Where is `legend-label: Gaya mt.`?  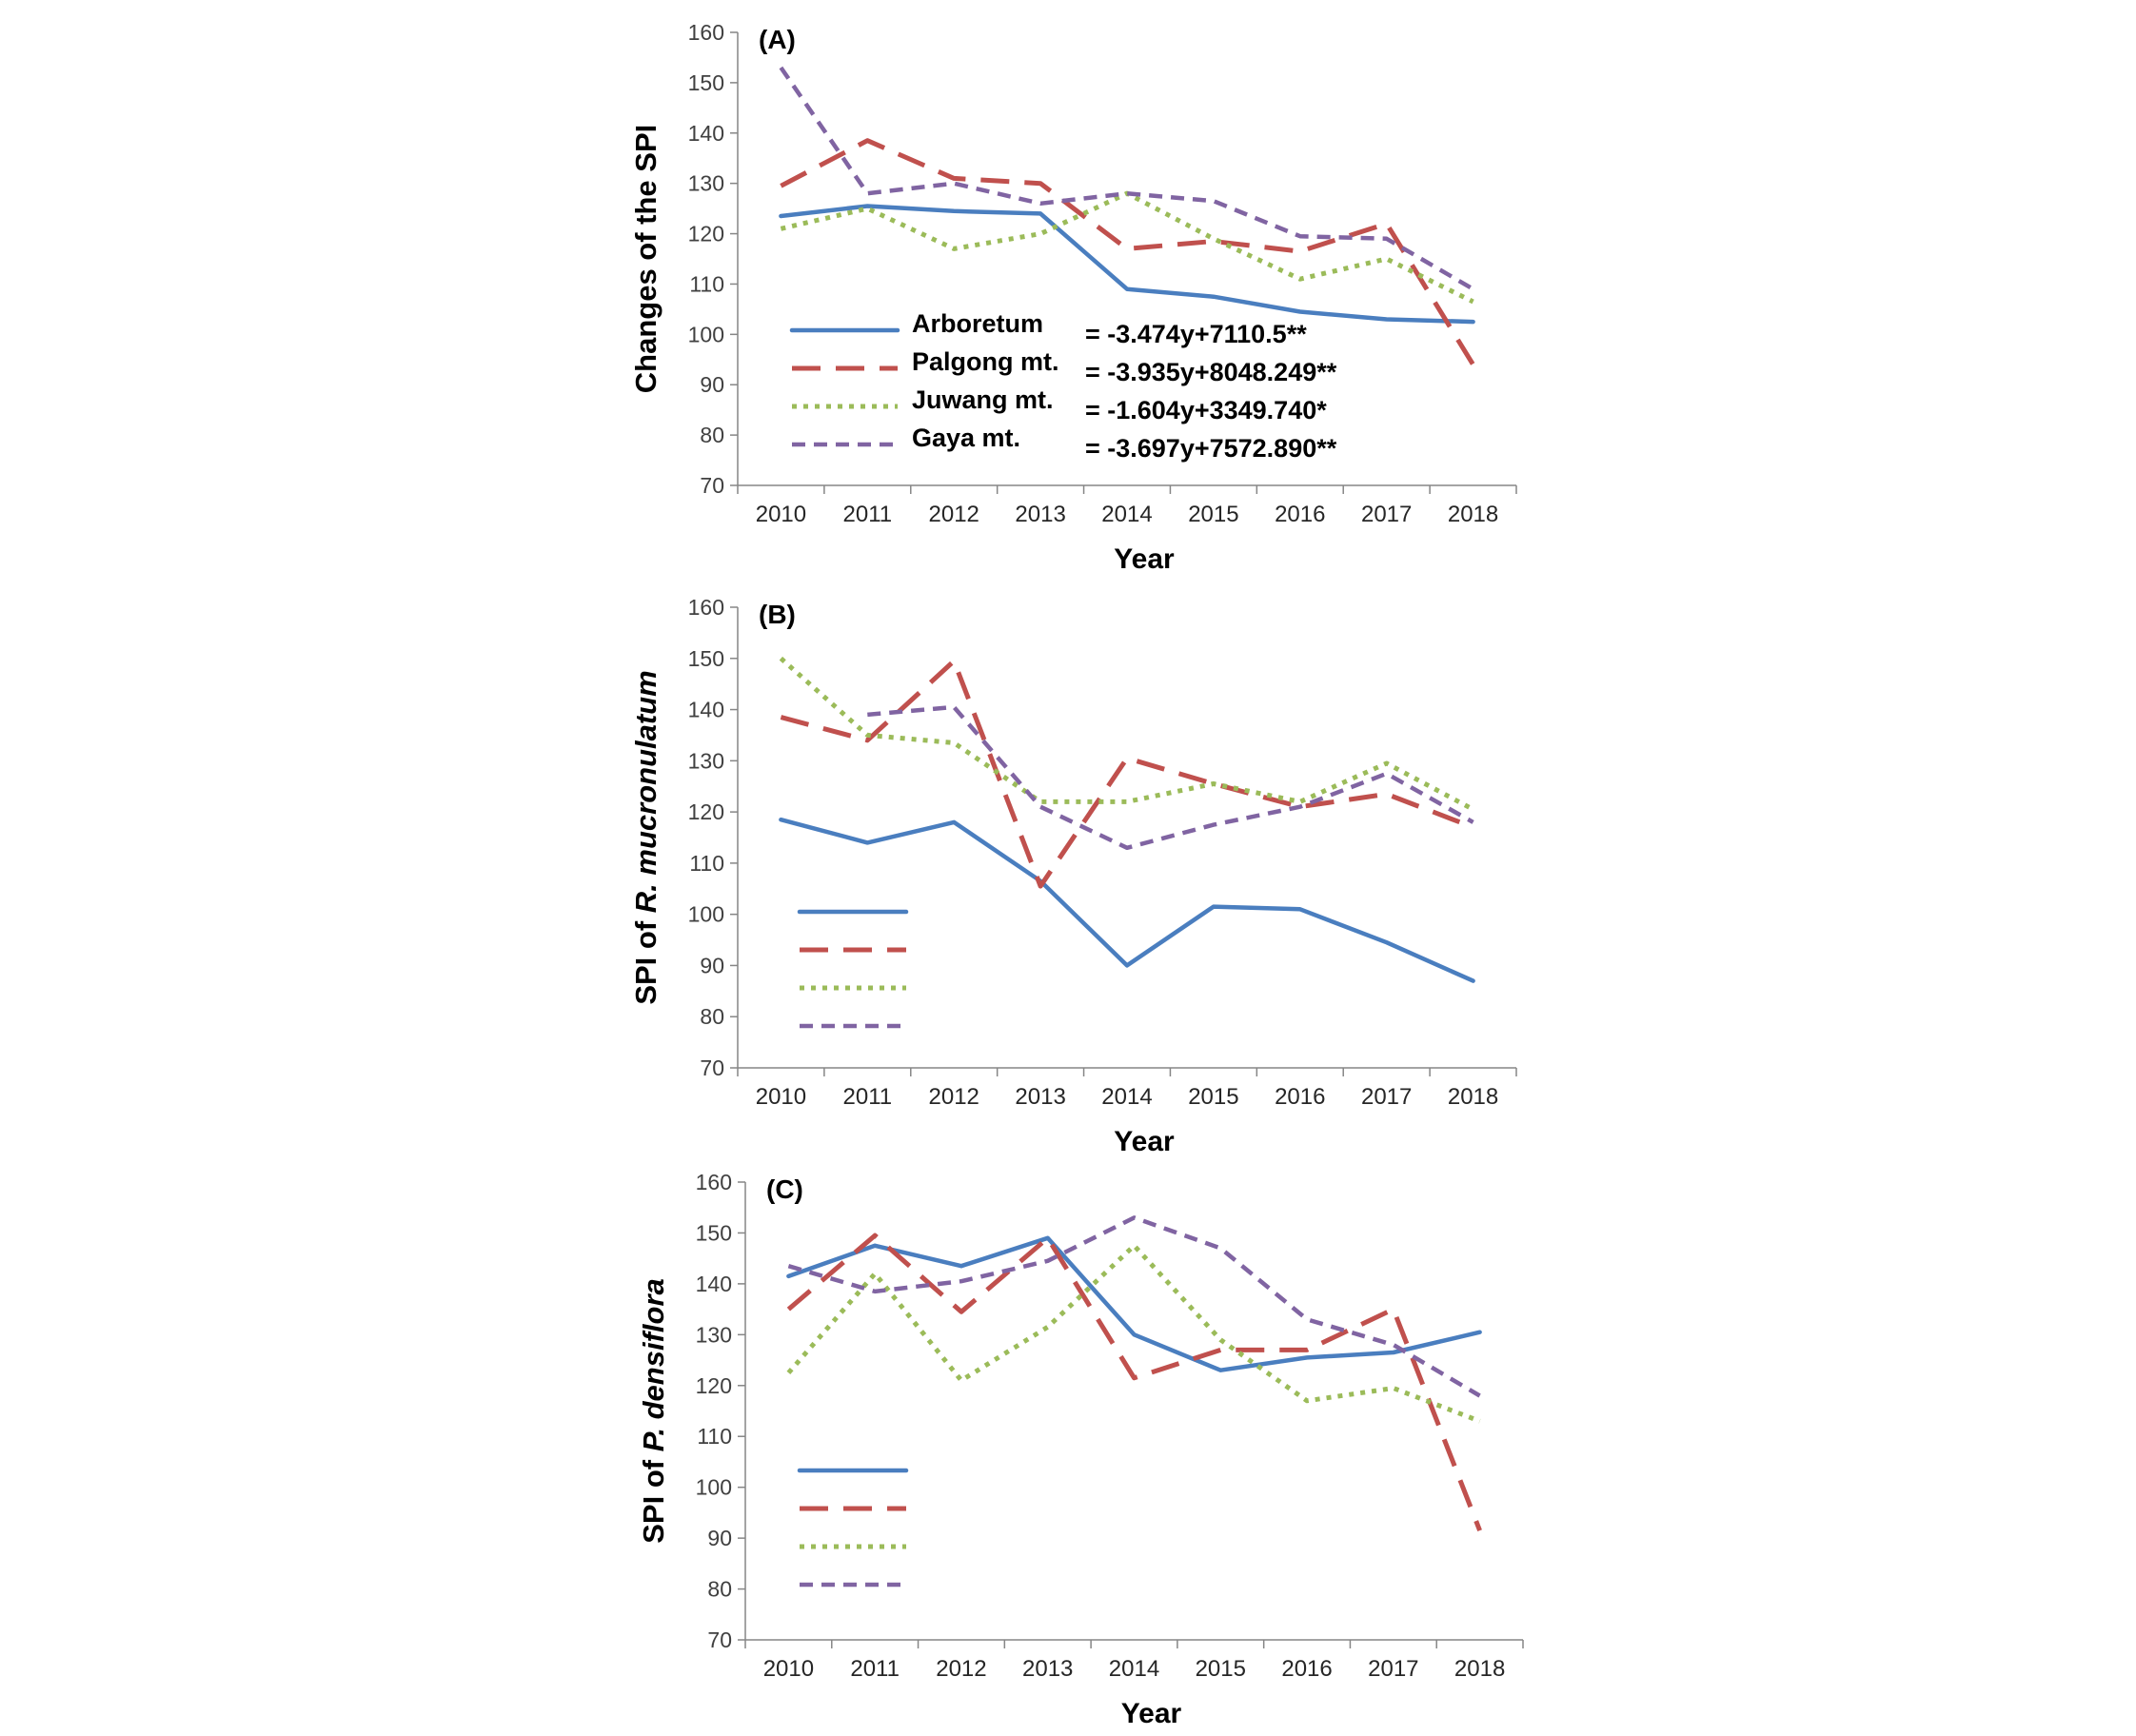 legend-label: Gaya mt. is located at coordinates (966, 438).